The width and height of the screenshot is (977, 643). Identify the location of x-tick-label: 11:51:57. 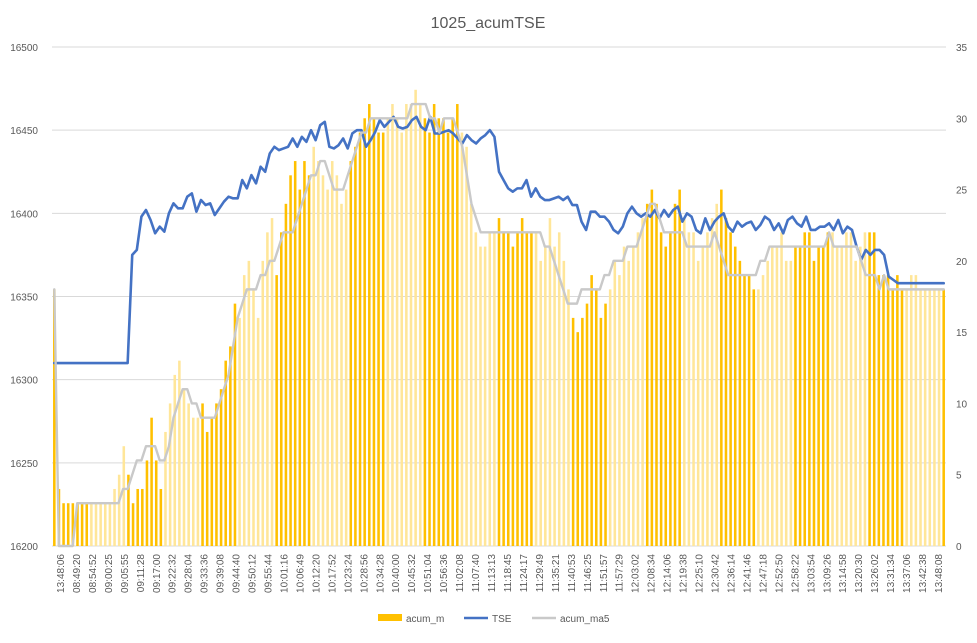
(604, 573).